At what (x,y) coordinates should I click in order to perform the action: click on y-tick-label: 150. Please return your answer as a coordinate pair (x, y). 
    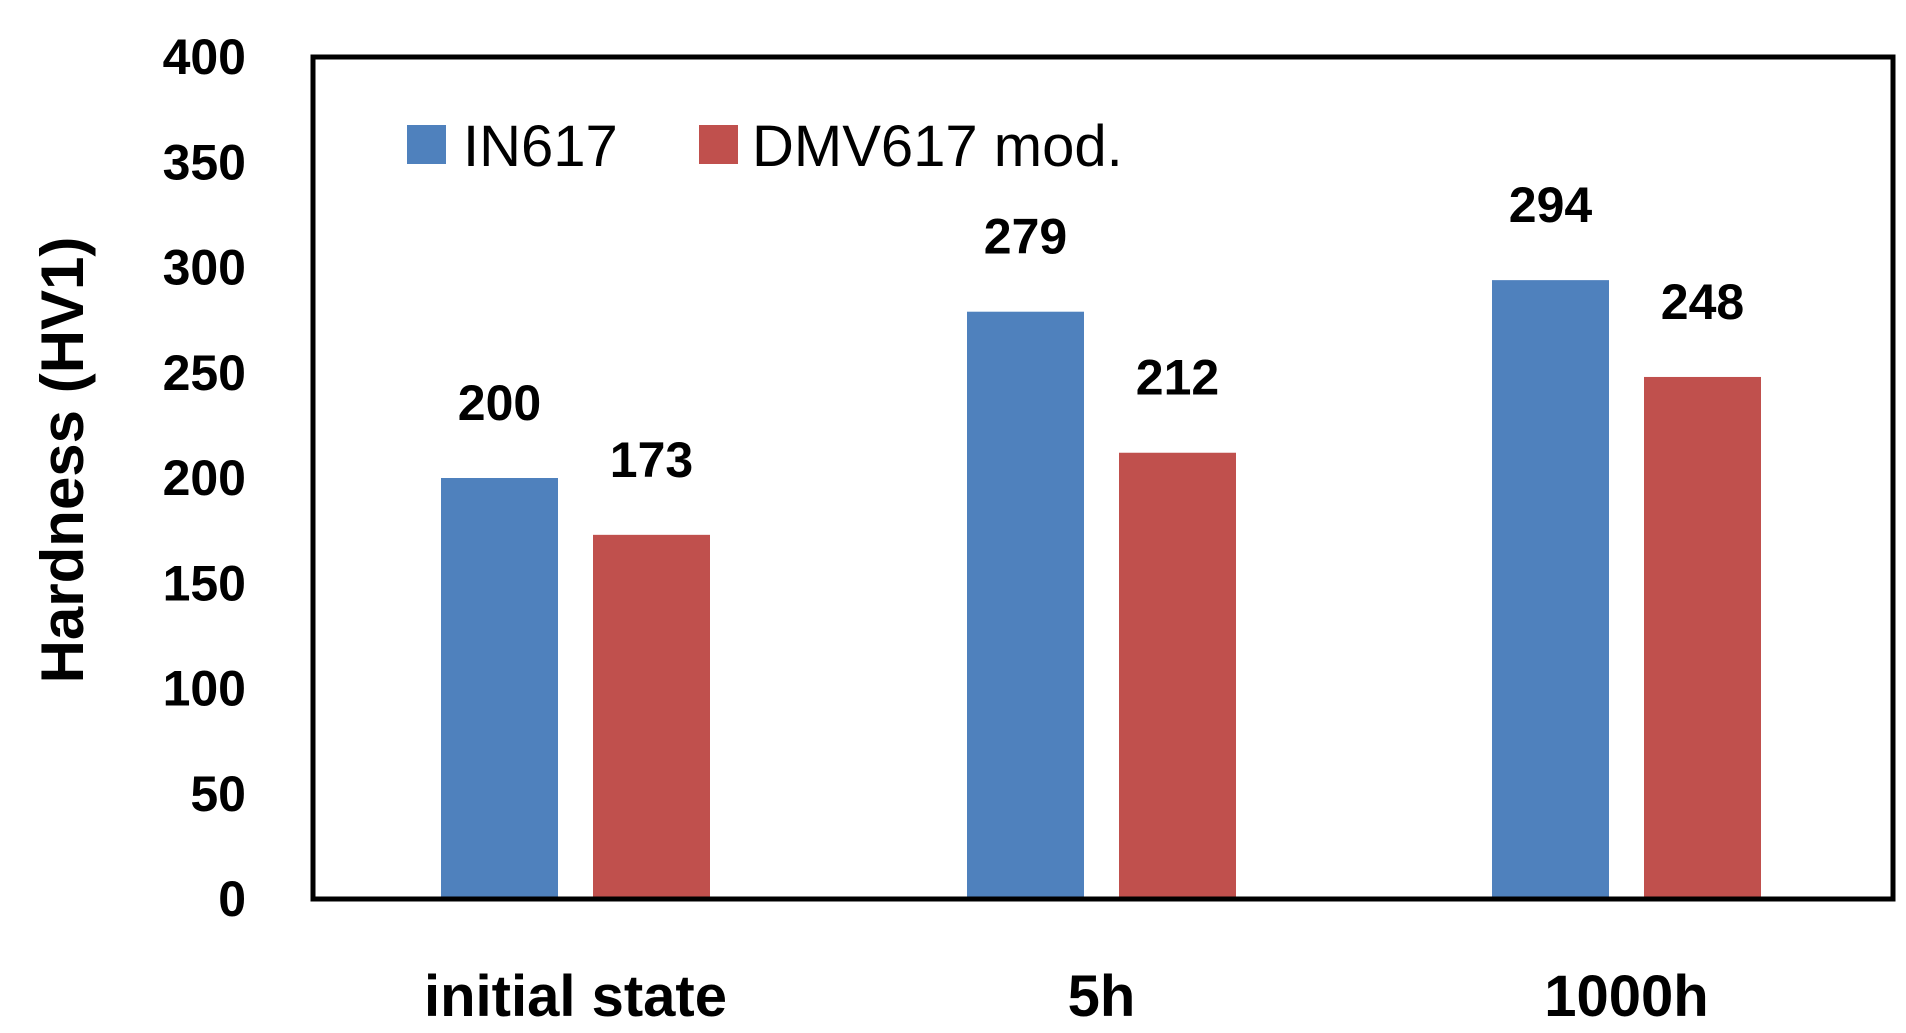
    Looking at the image, I should click on (204, 583).